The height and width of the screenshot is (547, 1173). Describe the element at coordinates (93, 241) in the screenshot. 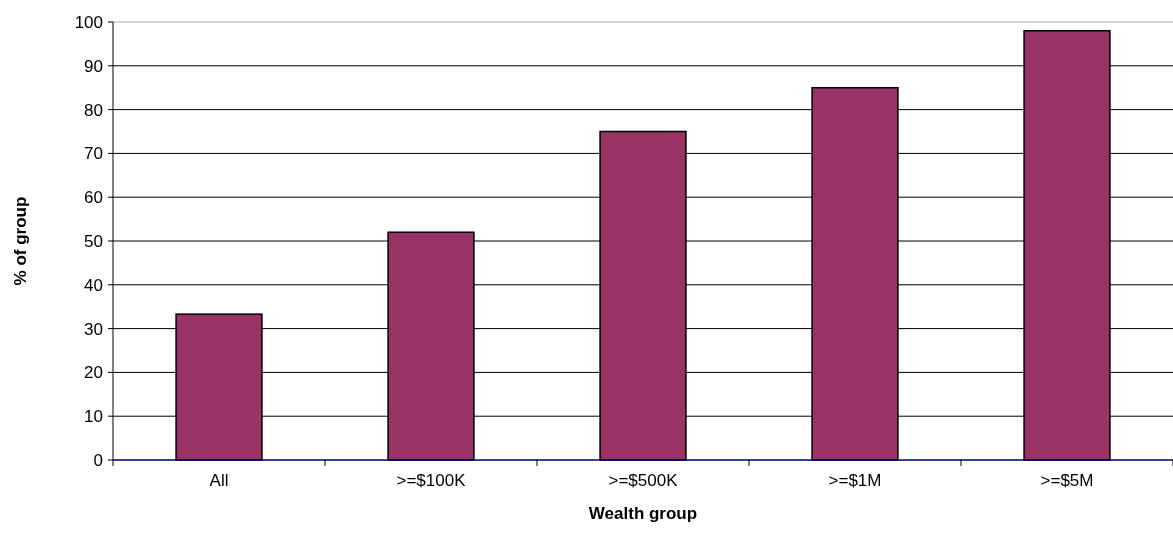

I see `y-tick-label: 50` at that location.